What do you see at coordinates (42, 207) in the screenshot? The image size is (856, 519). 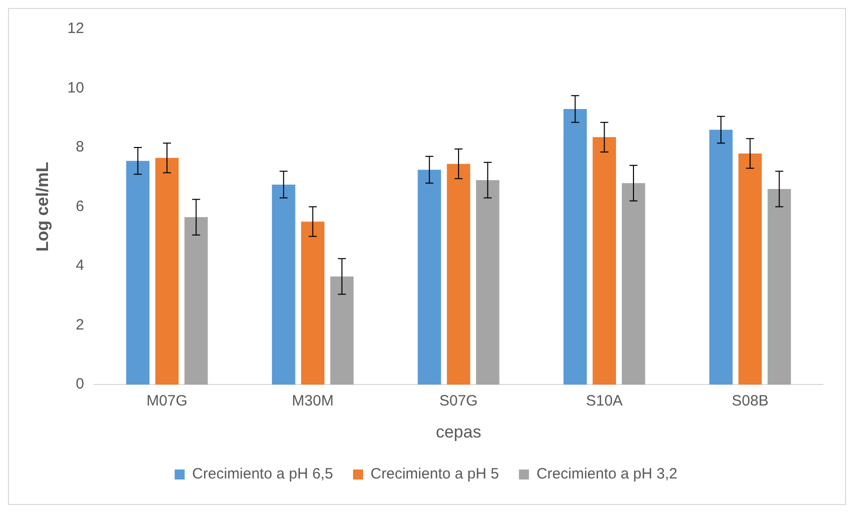 I see `y-axis-title: Log cel/mL` at bounding box center [42, 207].